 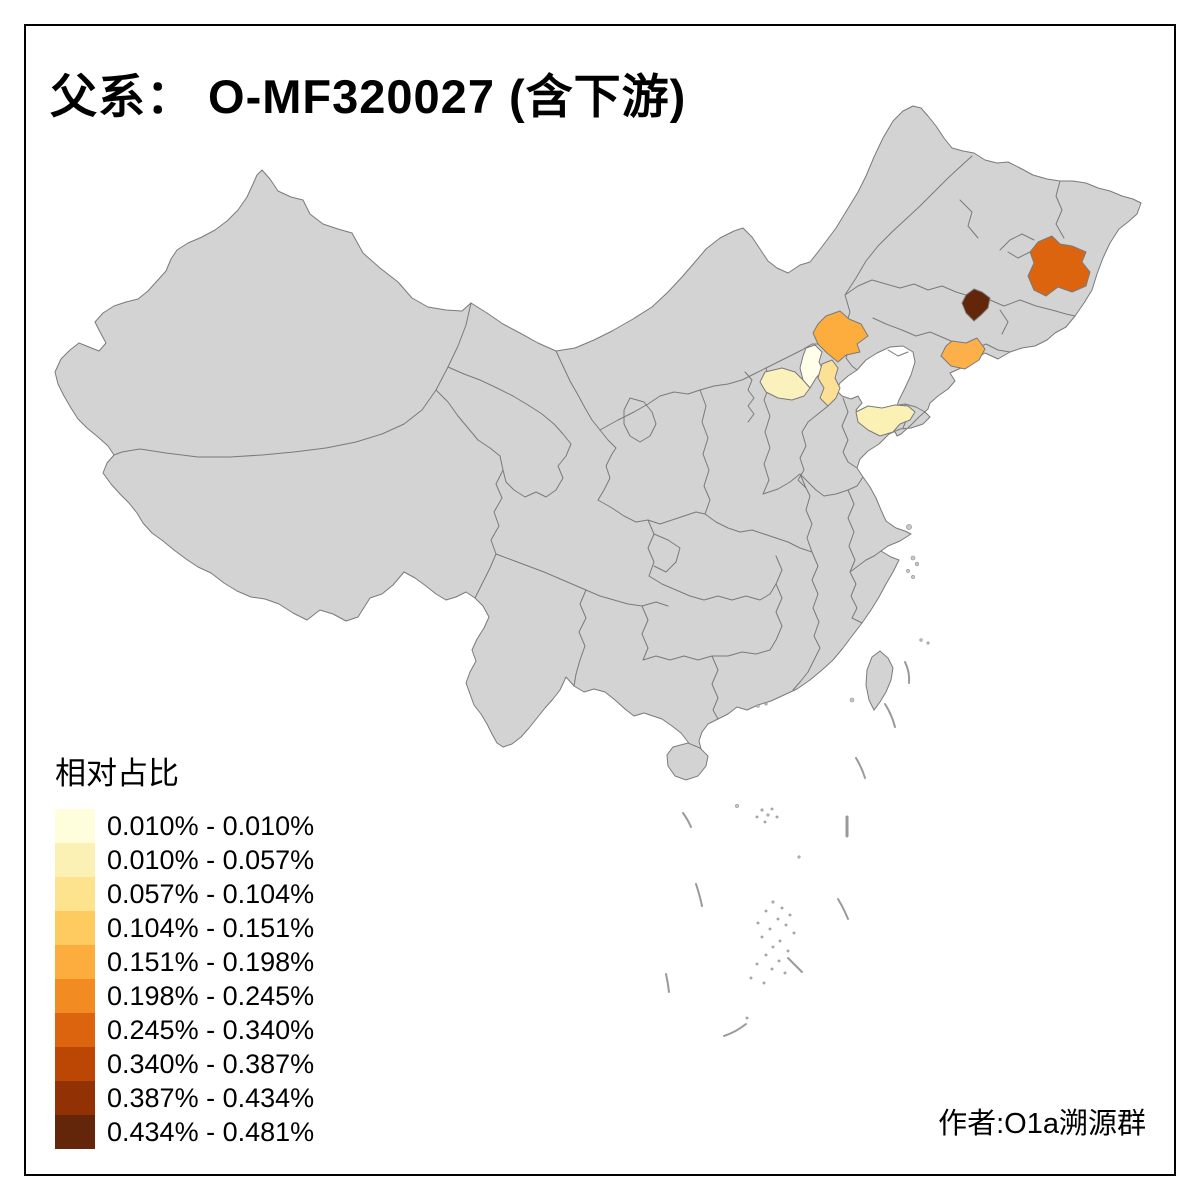 What do you see at coordinates (117, 773) in the screenshot?
I see `legend-title: 相对占比` at bounding box center [117, 773].